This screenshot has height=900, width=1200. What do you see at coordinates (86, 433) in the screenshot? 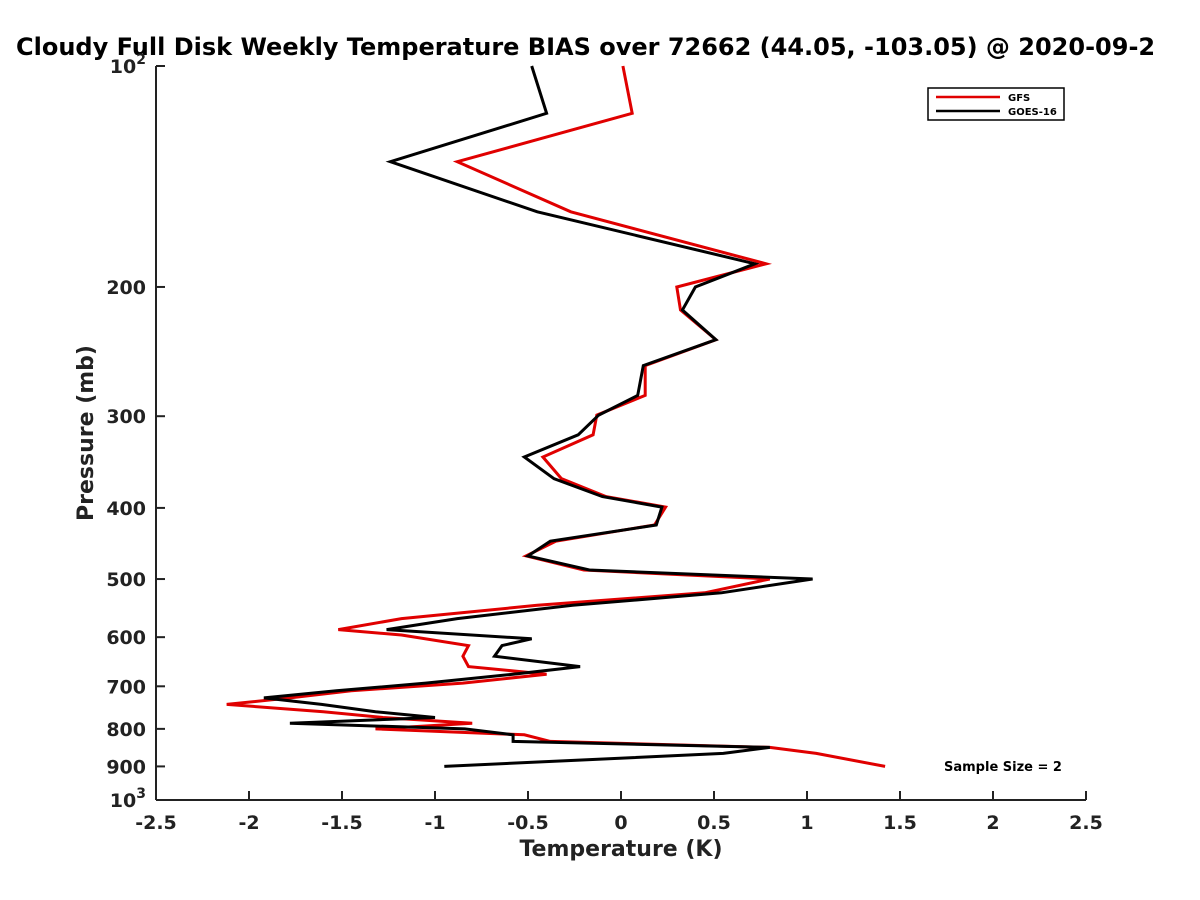
I see `y-axis-label: Pressure (mb)` at bounding box center [86, 433].